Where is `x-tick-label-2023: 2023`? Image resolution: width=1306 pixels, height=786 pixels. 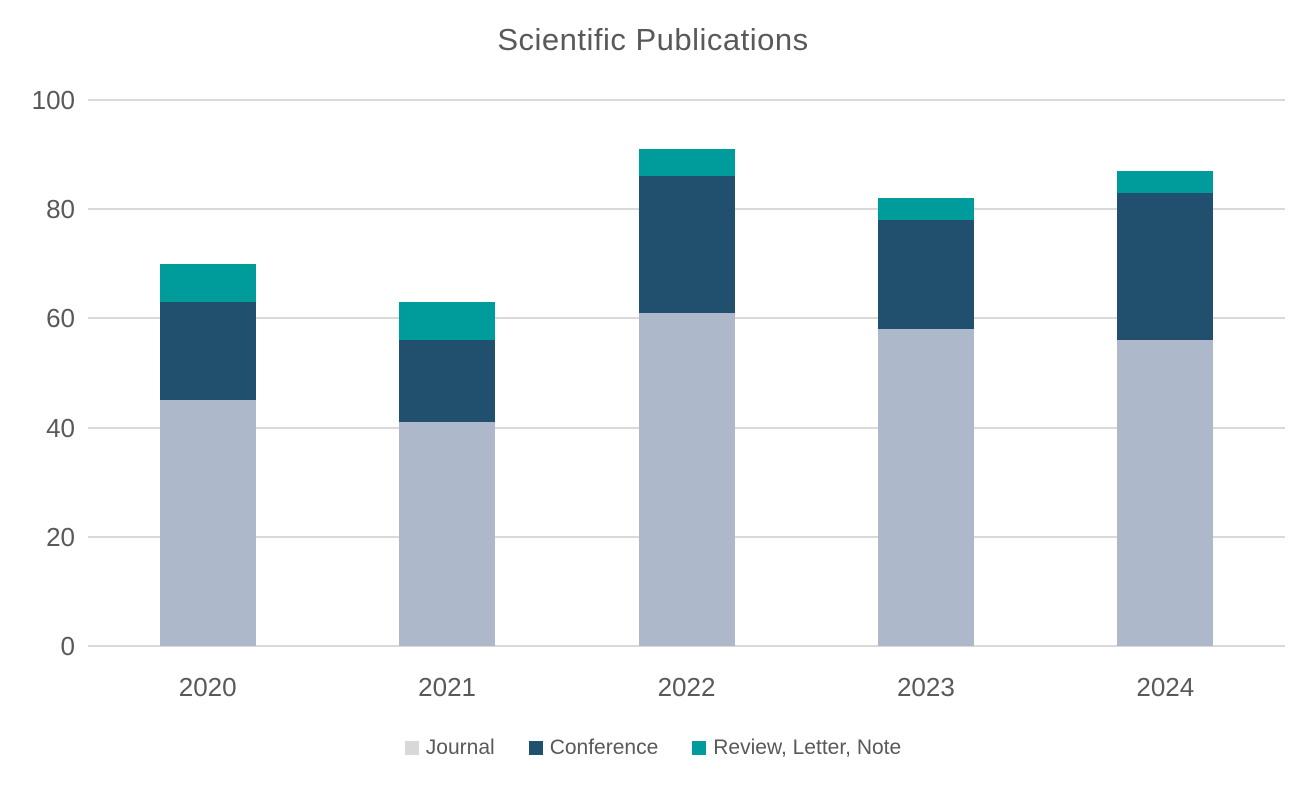
x-tick-label-2023: 2023 is located at coordinates (925, 687).